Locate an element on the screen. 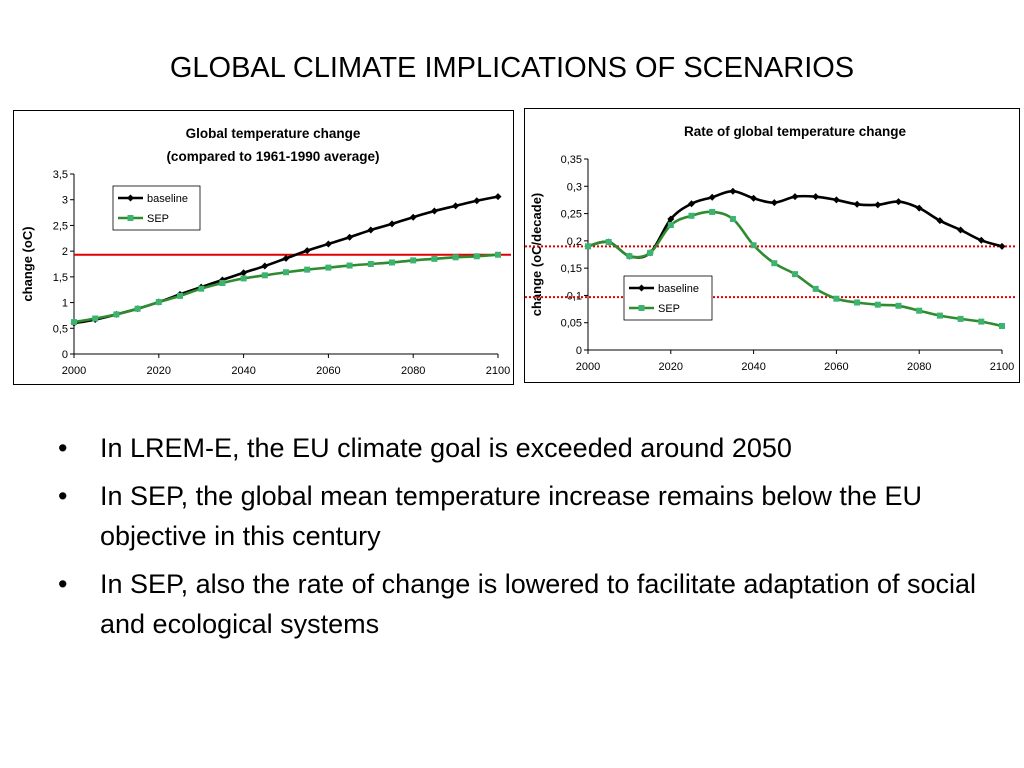  legend-label-sep: SEP is located at coordinates (158, 219).